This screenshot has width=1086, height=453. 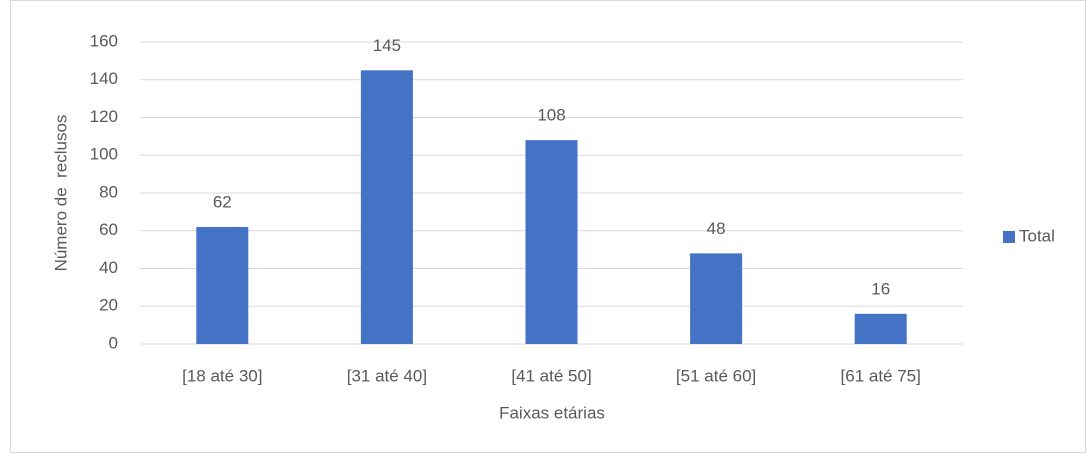 I want to click on y-tick-label: 40, so click(x=108, y=267).